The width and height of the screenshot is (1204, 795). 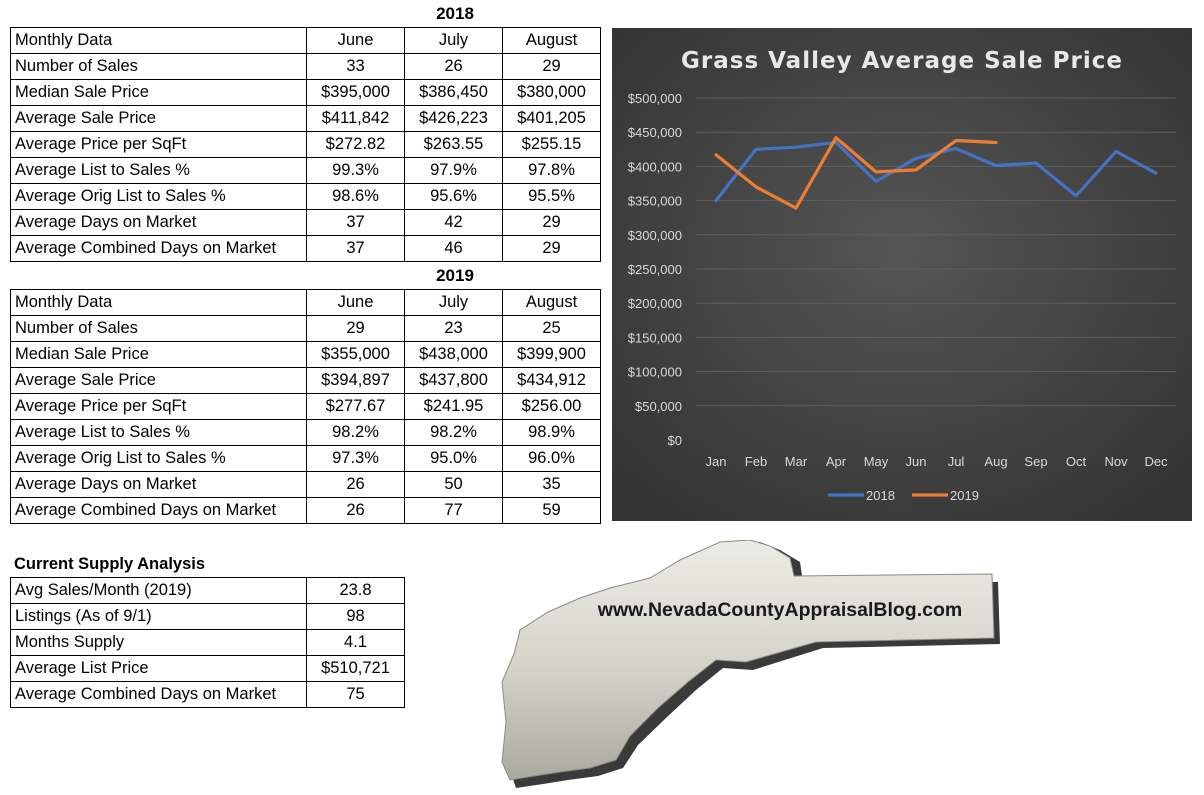 I want to click on value-cell: 37, so click(x=356, y=223).